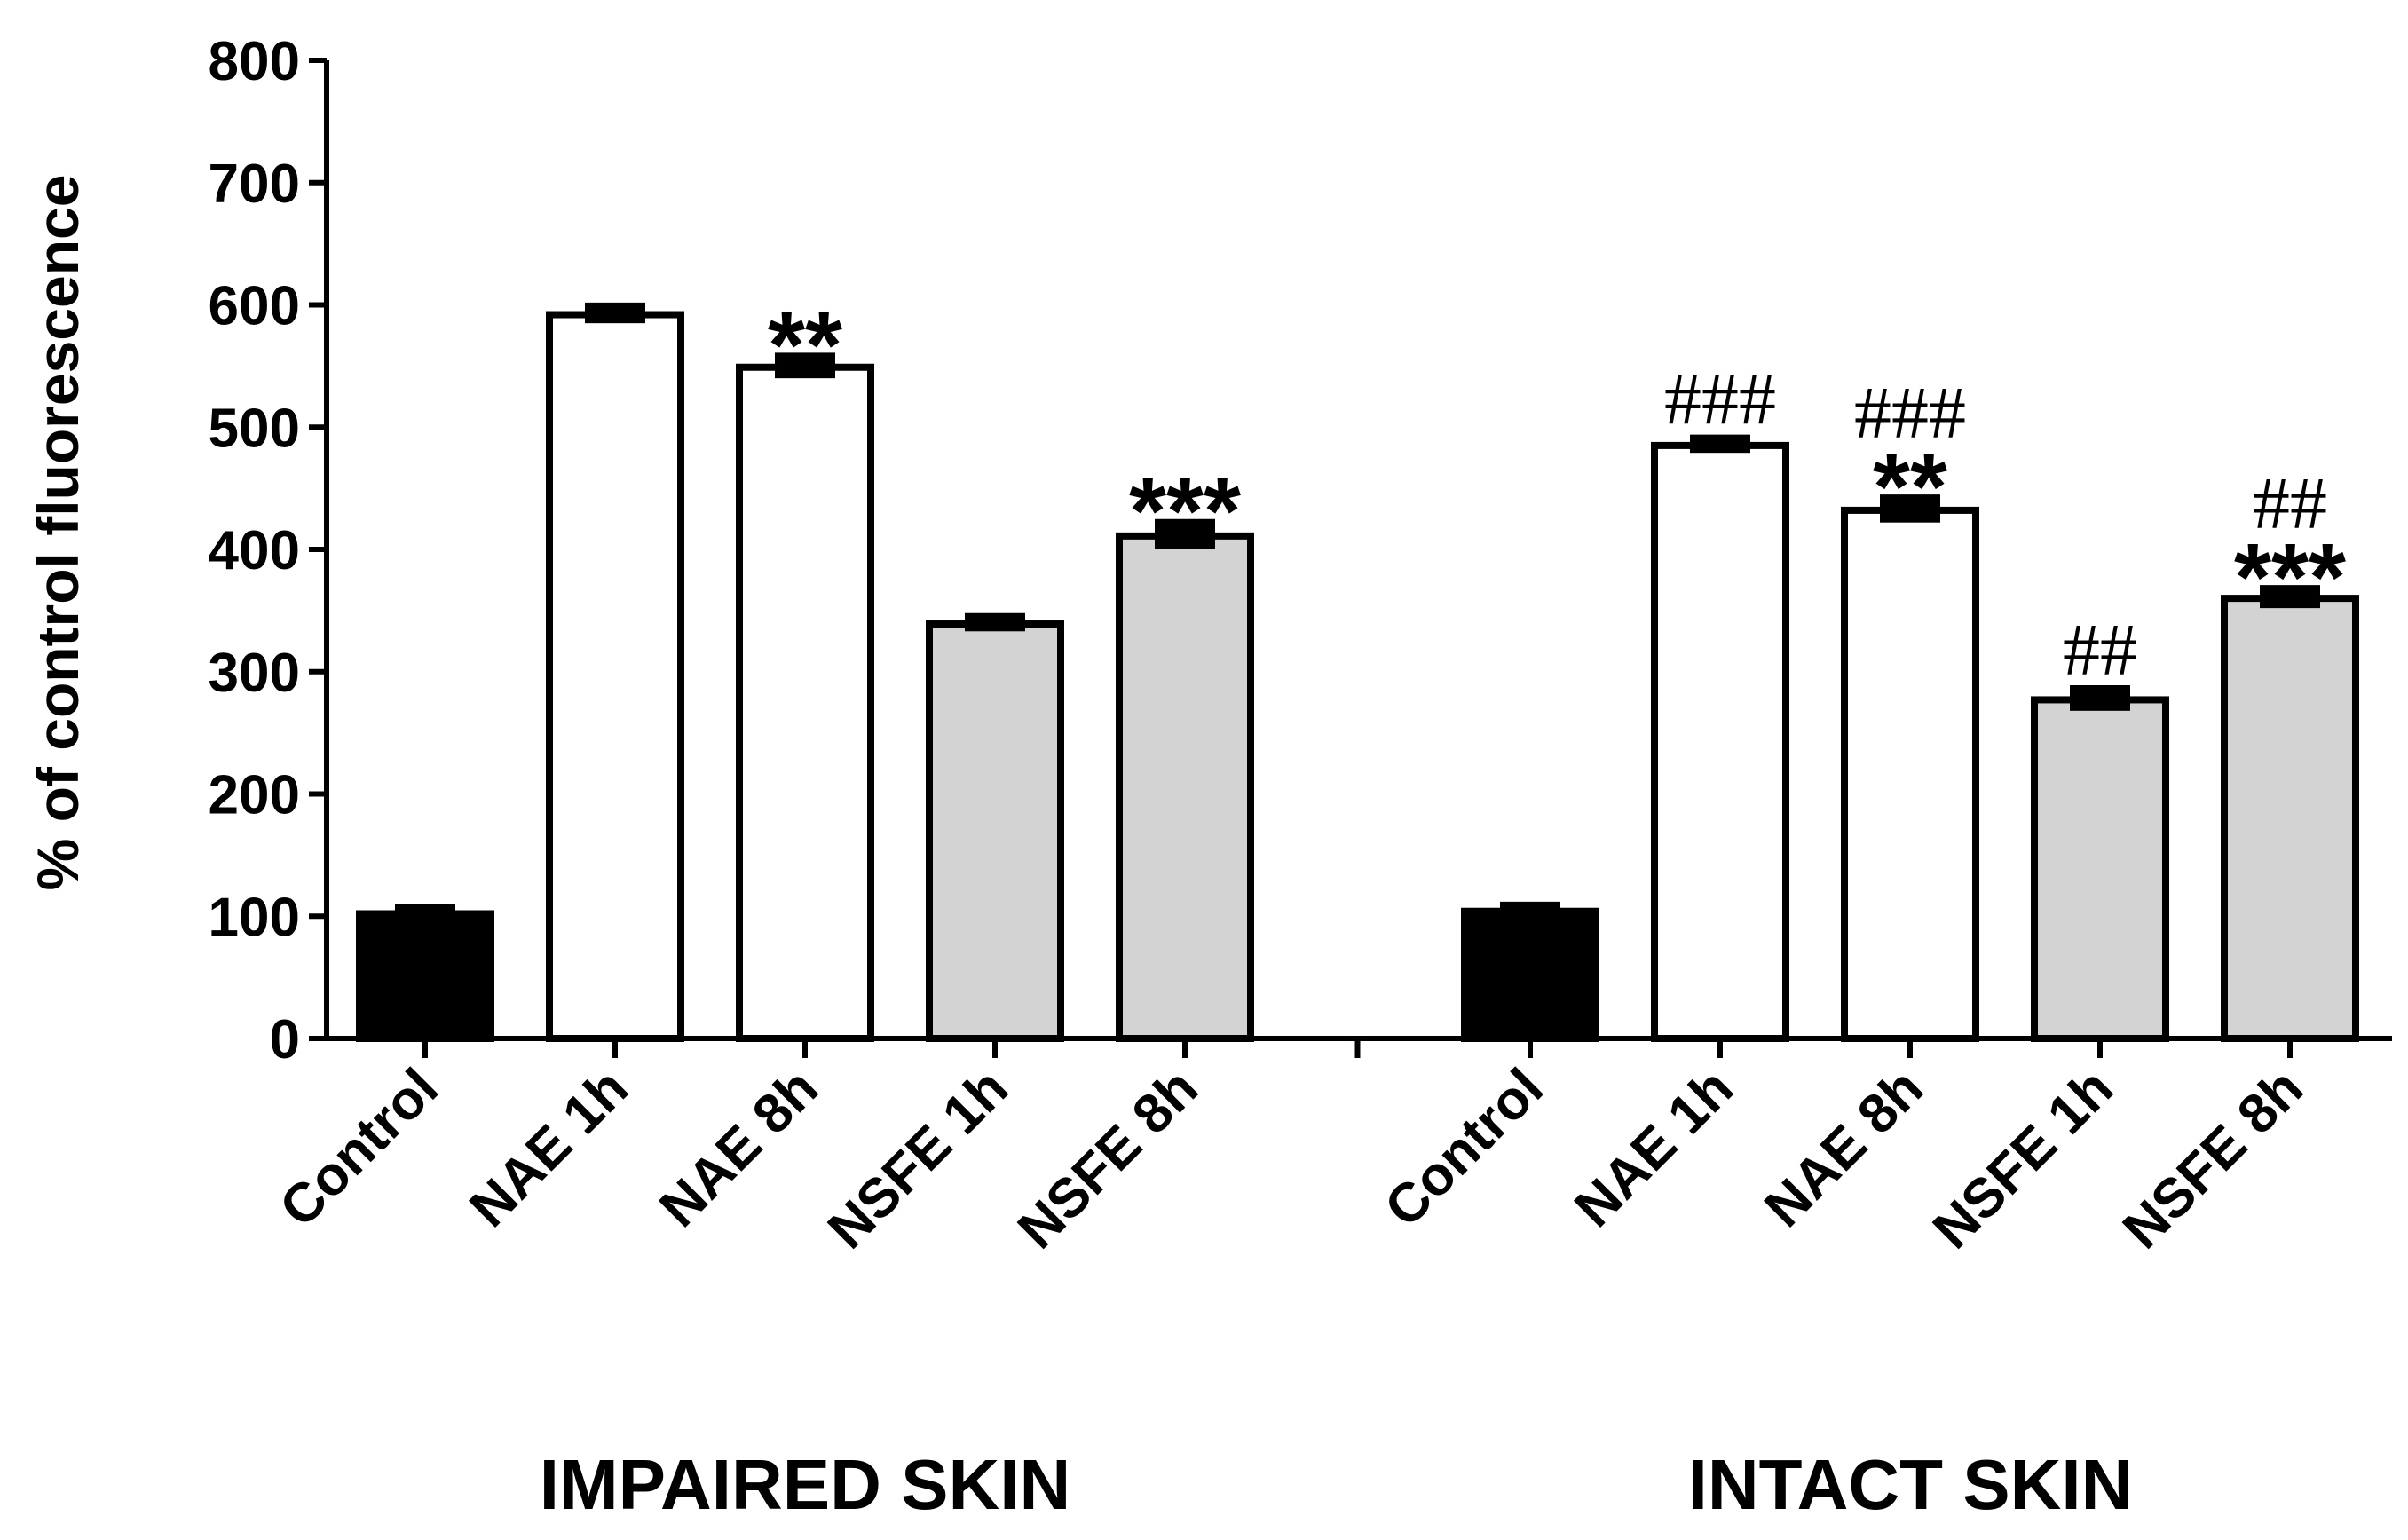 This screenshot has width=2408, height=1540. What do you see at coordinates (285, 1039) in the screenshot?
I see `y-tick-label: 0` at bounding box center [285, 1039].